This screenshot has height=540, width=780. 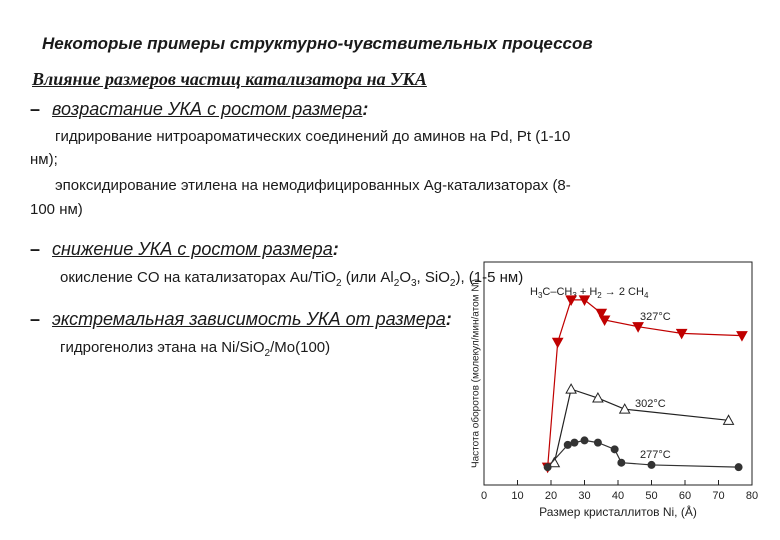 What do you see at coordinates (551, 496) in the screenshot?
I see `x-tick-label: 20` at bounding box center [551, 496].